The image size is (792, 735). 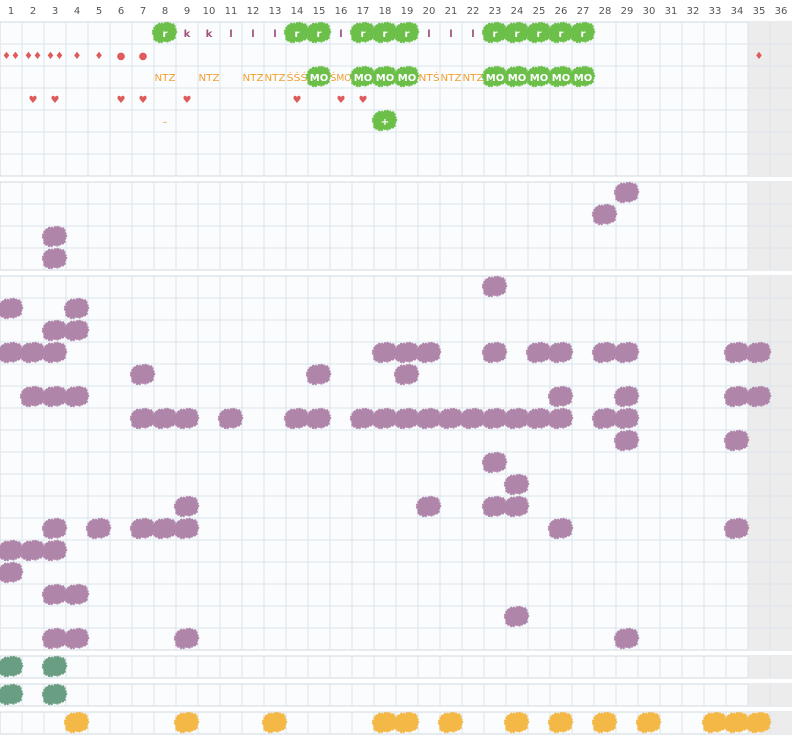 What do you see at coordinates (165, 11) in the screenshot?
I see `column-header: 8` at bounding box center [165, 11].